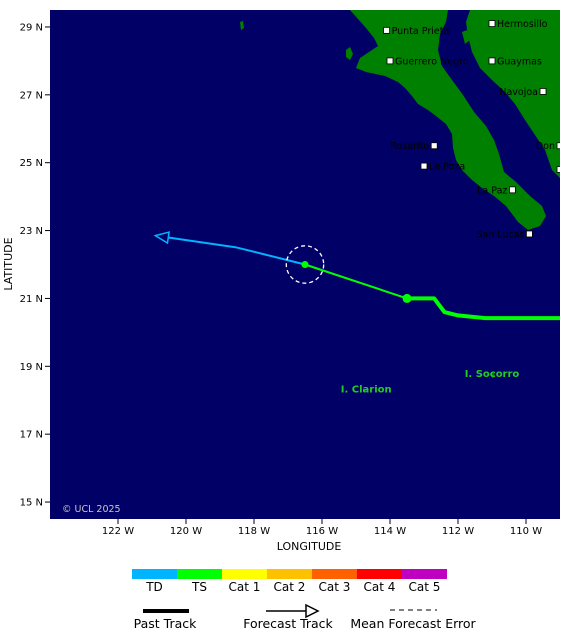  Describe the element at coordinates (545, 146) in the screenshot. I see `city-label: Don` at that location.